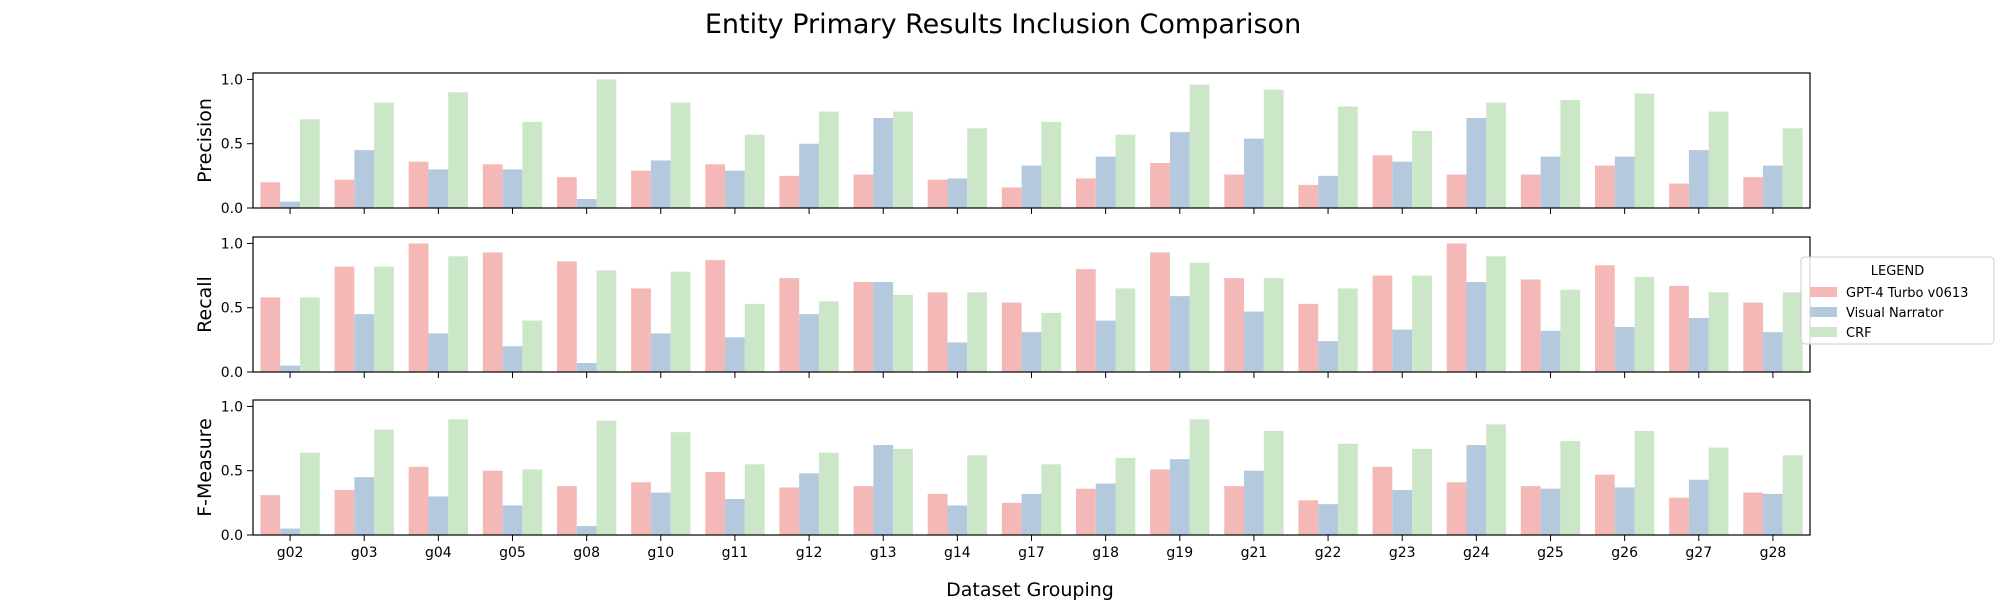 The width and height of the screenshot is (2000, 604). Describe the element at coordinates (364, 343) in the screenshot. I see `bar-recall-g03-s1` at that location.